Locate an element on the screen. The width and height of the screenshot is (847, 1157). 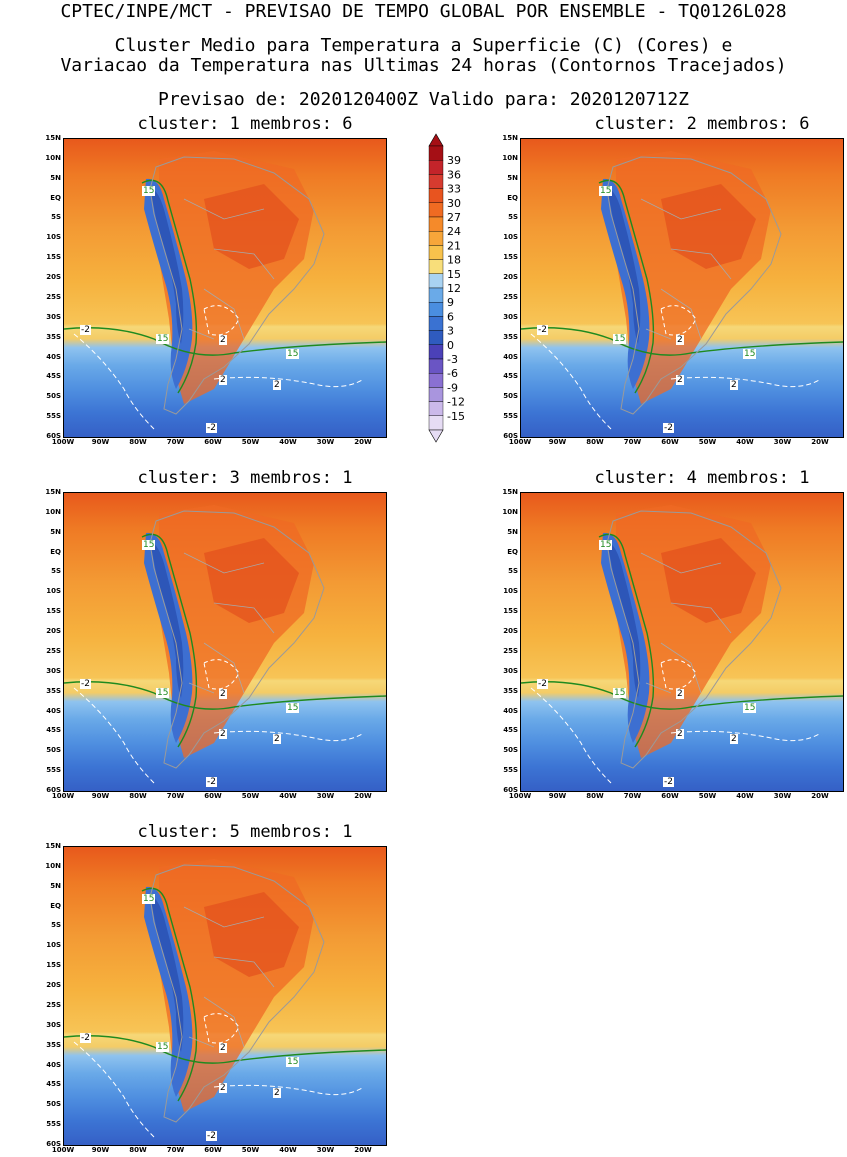
temperature-map-panel-5: 15 15 15 2 2 2 -2 -2 is located at coordinates (225, 996).